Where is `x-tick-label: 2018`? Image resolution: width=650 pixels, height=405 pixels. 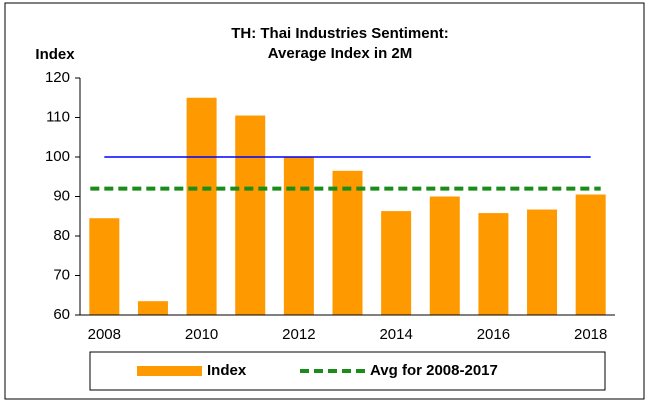 x-tick-label: 2018 is located at coordinates (590, 334).